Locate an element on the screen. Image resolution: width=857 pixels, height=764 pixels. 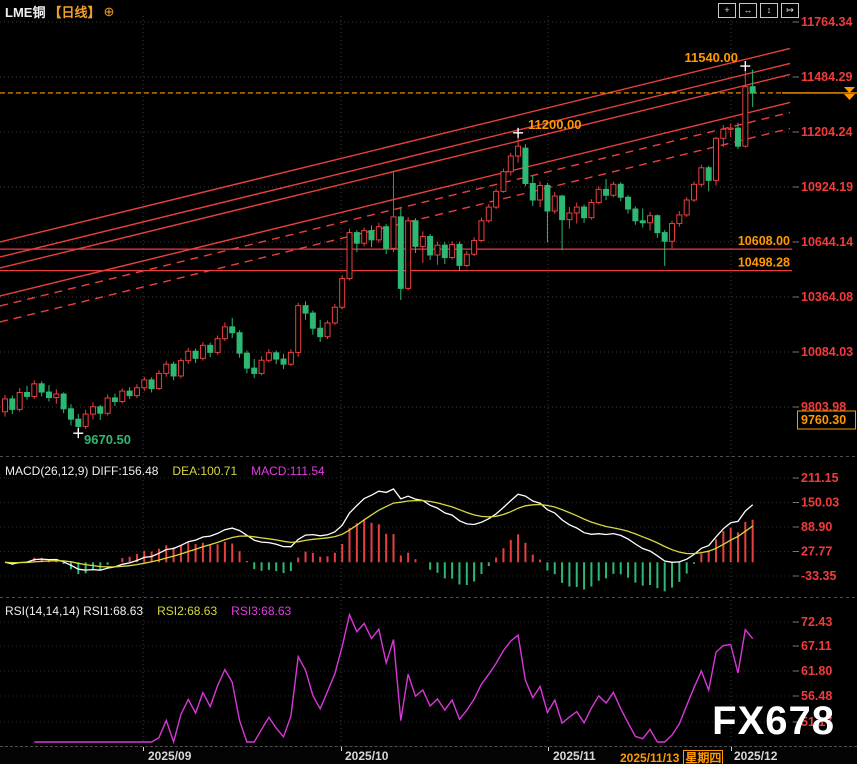
svg-text: 51.17 is located at coordinates (816, 722).